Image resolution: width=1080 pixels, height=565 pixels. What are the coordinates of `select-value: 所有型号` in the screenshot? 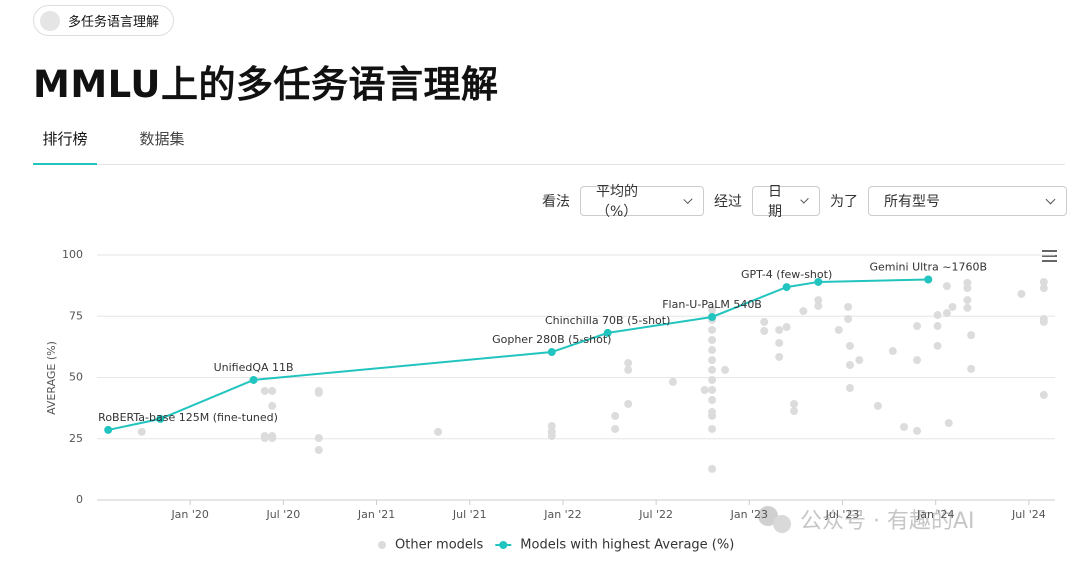 It's located at (912, 202).